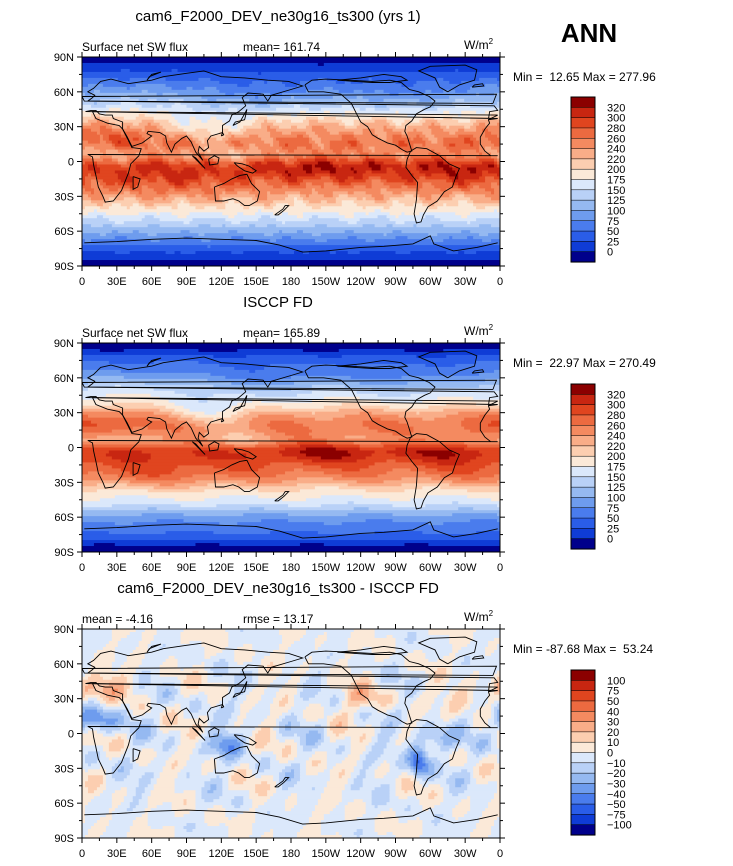  Describe the element at coordinates (584, 77) in the screenshot. I see `minmax-label: Min = 12.65 Max = 277.96` at that location.